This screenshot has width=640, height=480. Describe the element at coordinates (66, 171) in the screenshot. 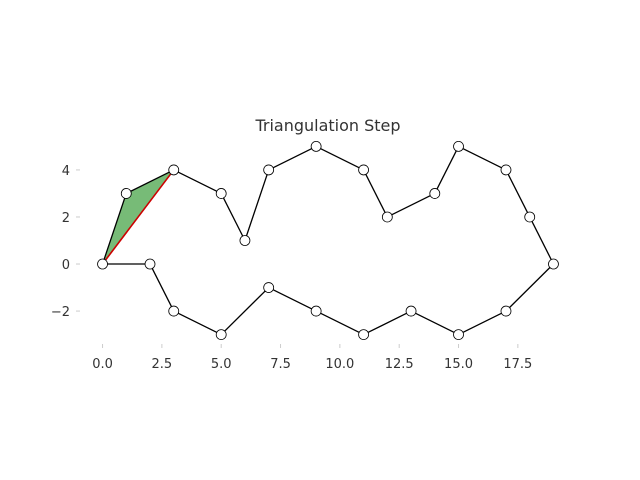

I see `y-tick-label: 4` at that location.